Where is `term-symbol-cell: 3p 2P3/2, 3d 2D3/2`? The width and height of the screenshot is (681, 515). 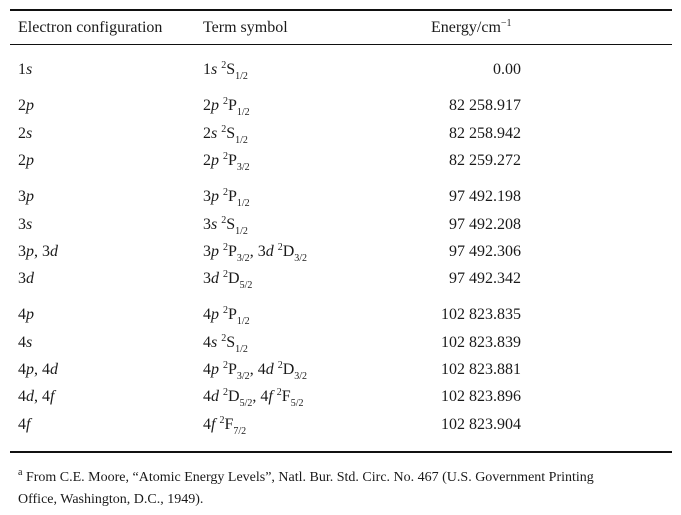 term-symbol-cell: 3p 2P3/2, 3d 2D3/2 is located at coordinates (255, 252).